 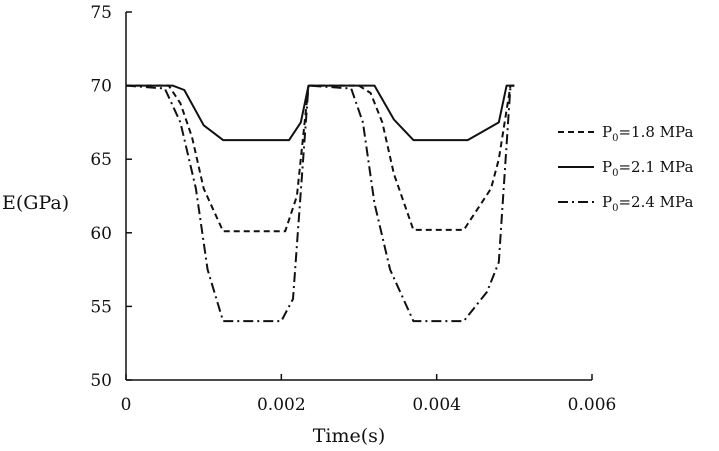 What do you see at coordinates (592, 405) in the screenshot?
I see `x-tick-label: 0.006` at bounding box center [592, 405].